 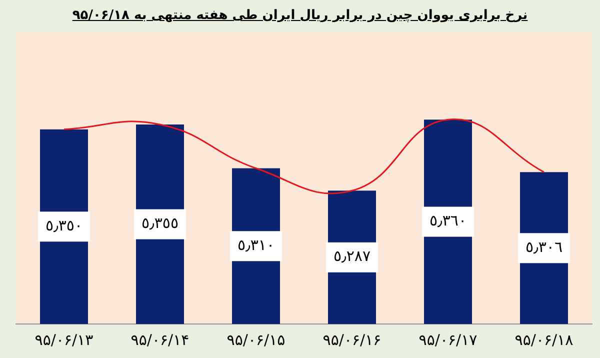 I want to click on x-tick-label: ۹۵/۰۶/۱۴, so click(x=160, y=339).